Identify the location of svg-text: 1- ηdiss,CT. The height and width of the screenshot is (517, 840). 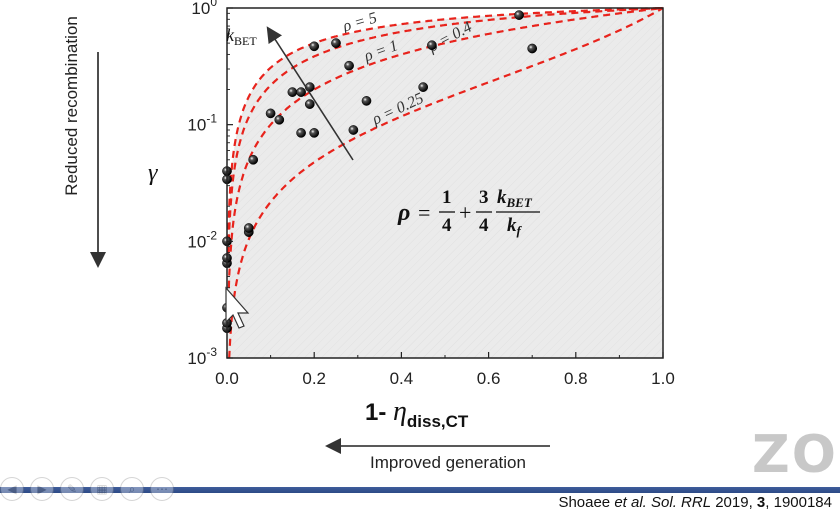
(417, 413).